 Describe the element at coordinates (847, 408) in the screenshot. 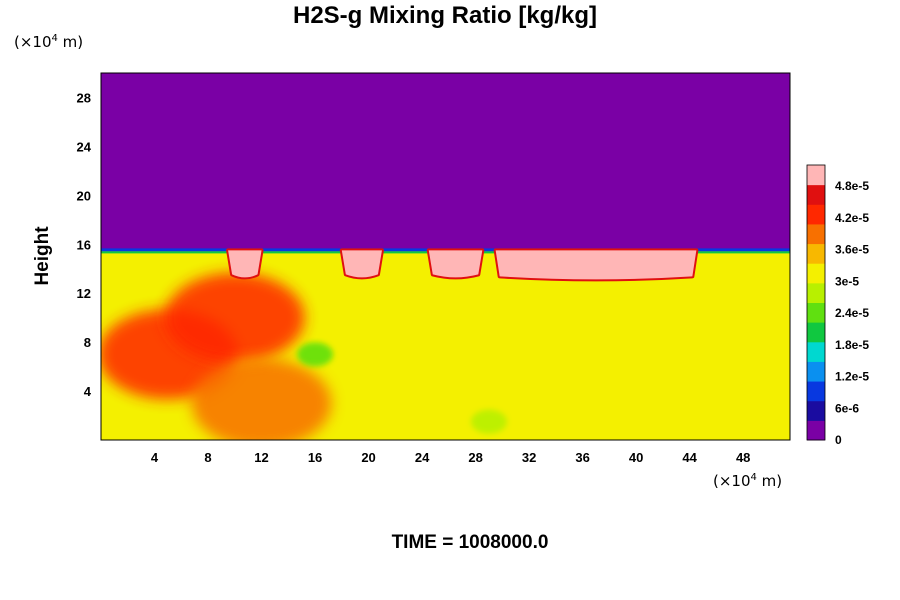

I see `colorbar-tick-label: 6e-6` at that location.